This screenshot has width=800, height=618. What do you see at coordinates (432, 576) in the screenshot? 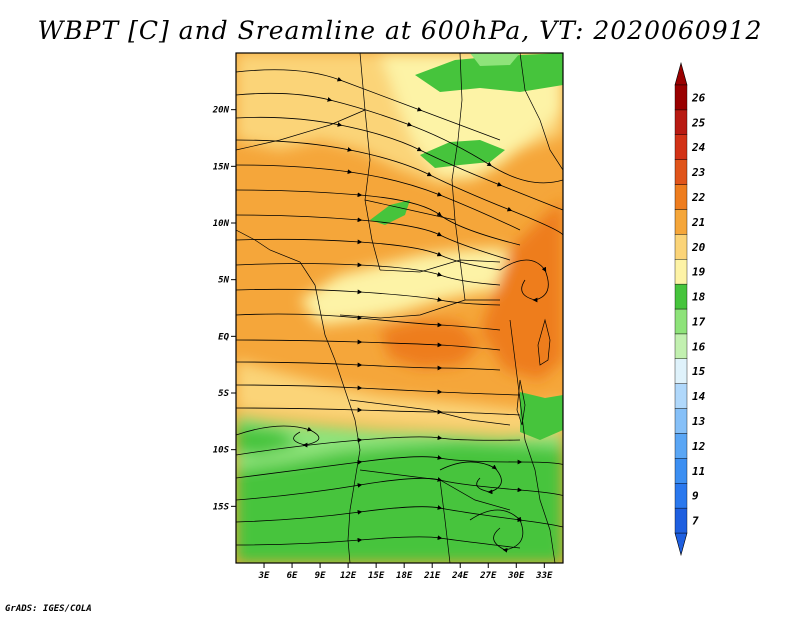
I see `lon-label: 21E` at bounding box center [432, 576].